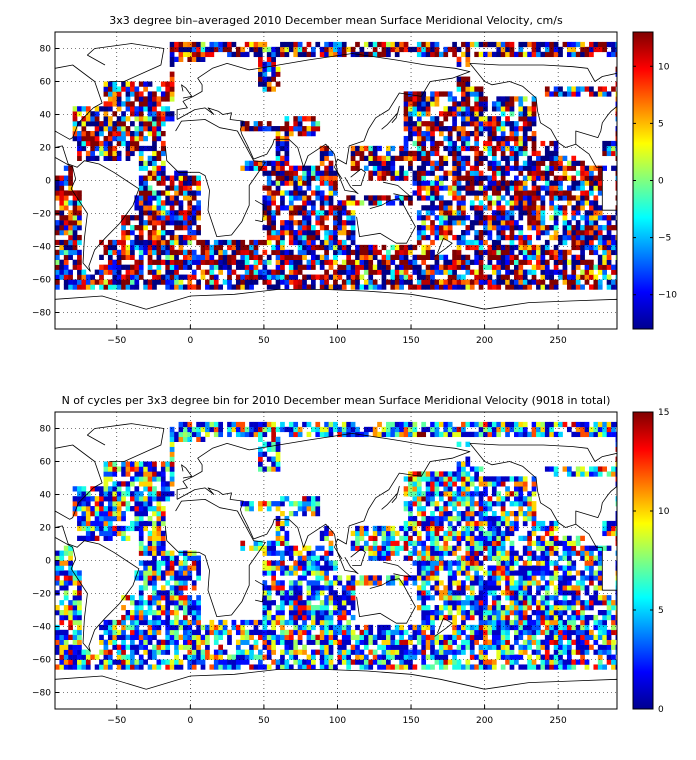 This screenshot has height=760, width=696. Describe the element at coordinates (664, 67) in the screenshot. I see `colorbar-tick-label: 10` at that location.